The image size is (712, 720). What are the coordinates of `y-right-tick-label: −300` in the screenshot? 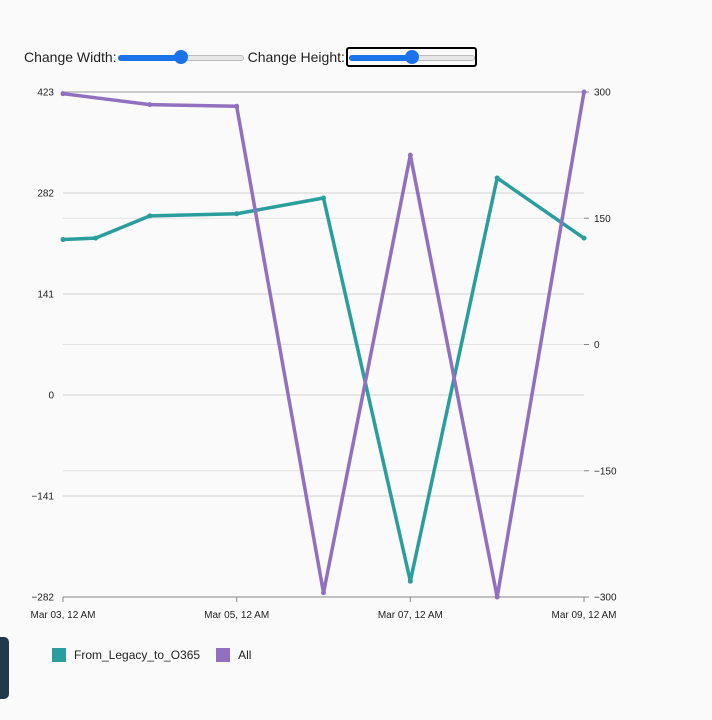 It's located at (605, 598).